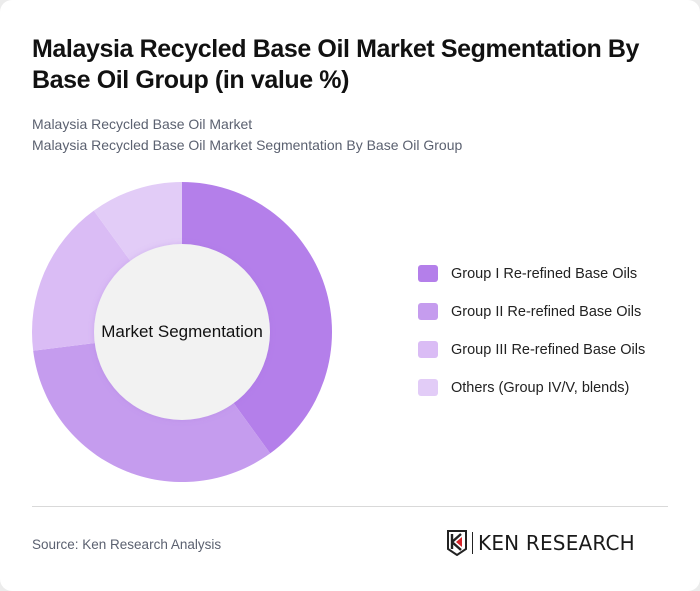 The height and width of the screenshot is (591, 700). I want to click on ken-research-logo: KEN RESEARCH, so click(541, 543).